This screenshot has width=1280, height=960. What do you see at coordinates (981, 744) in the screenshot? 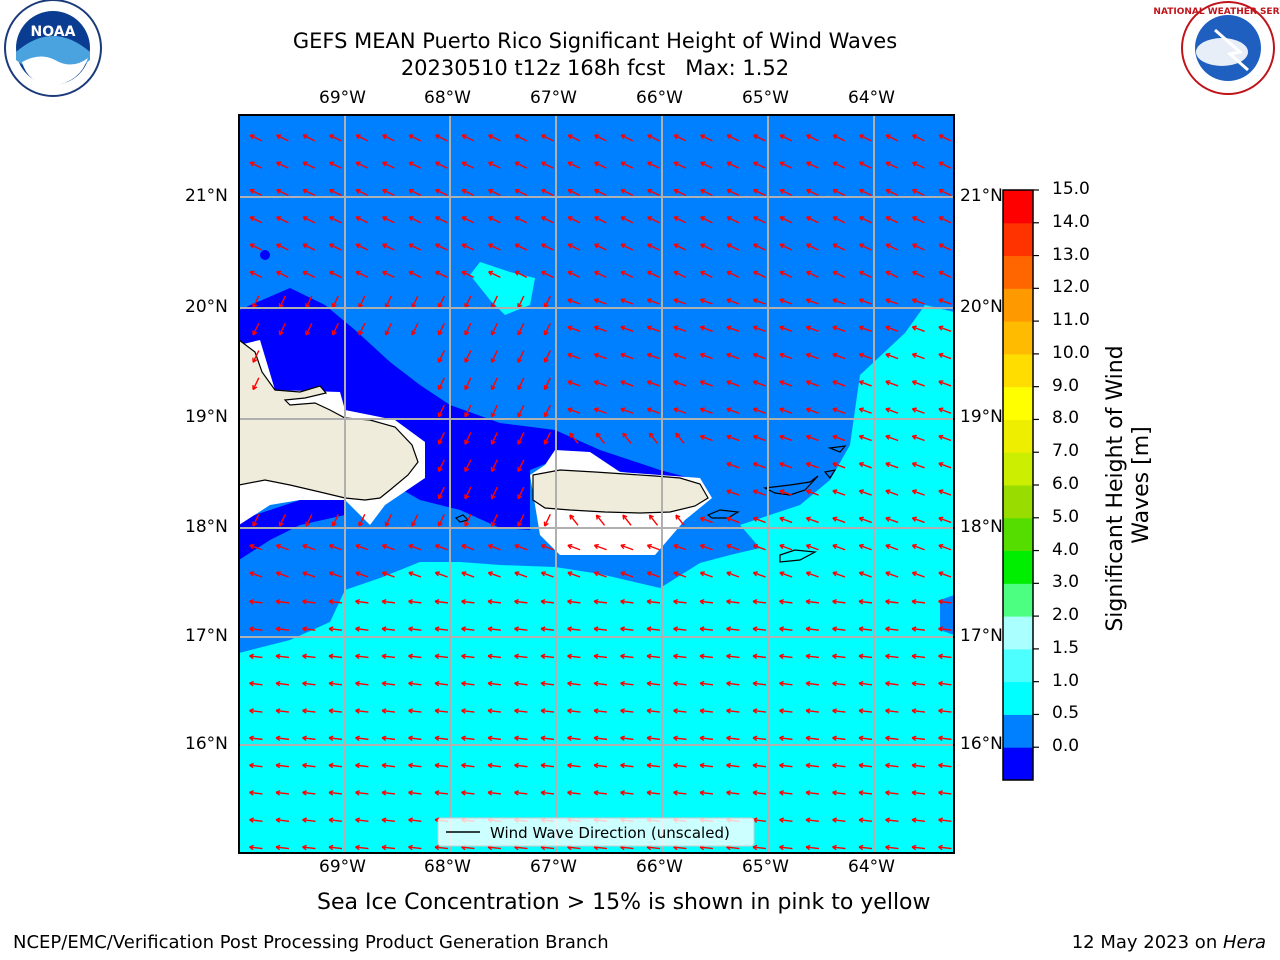
I see `lat-label-right: 16°N` at bounding box center [981, 744].